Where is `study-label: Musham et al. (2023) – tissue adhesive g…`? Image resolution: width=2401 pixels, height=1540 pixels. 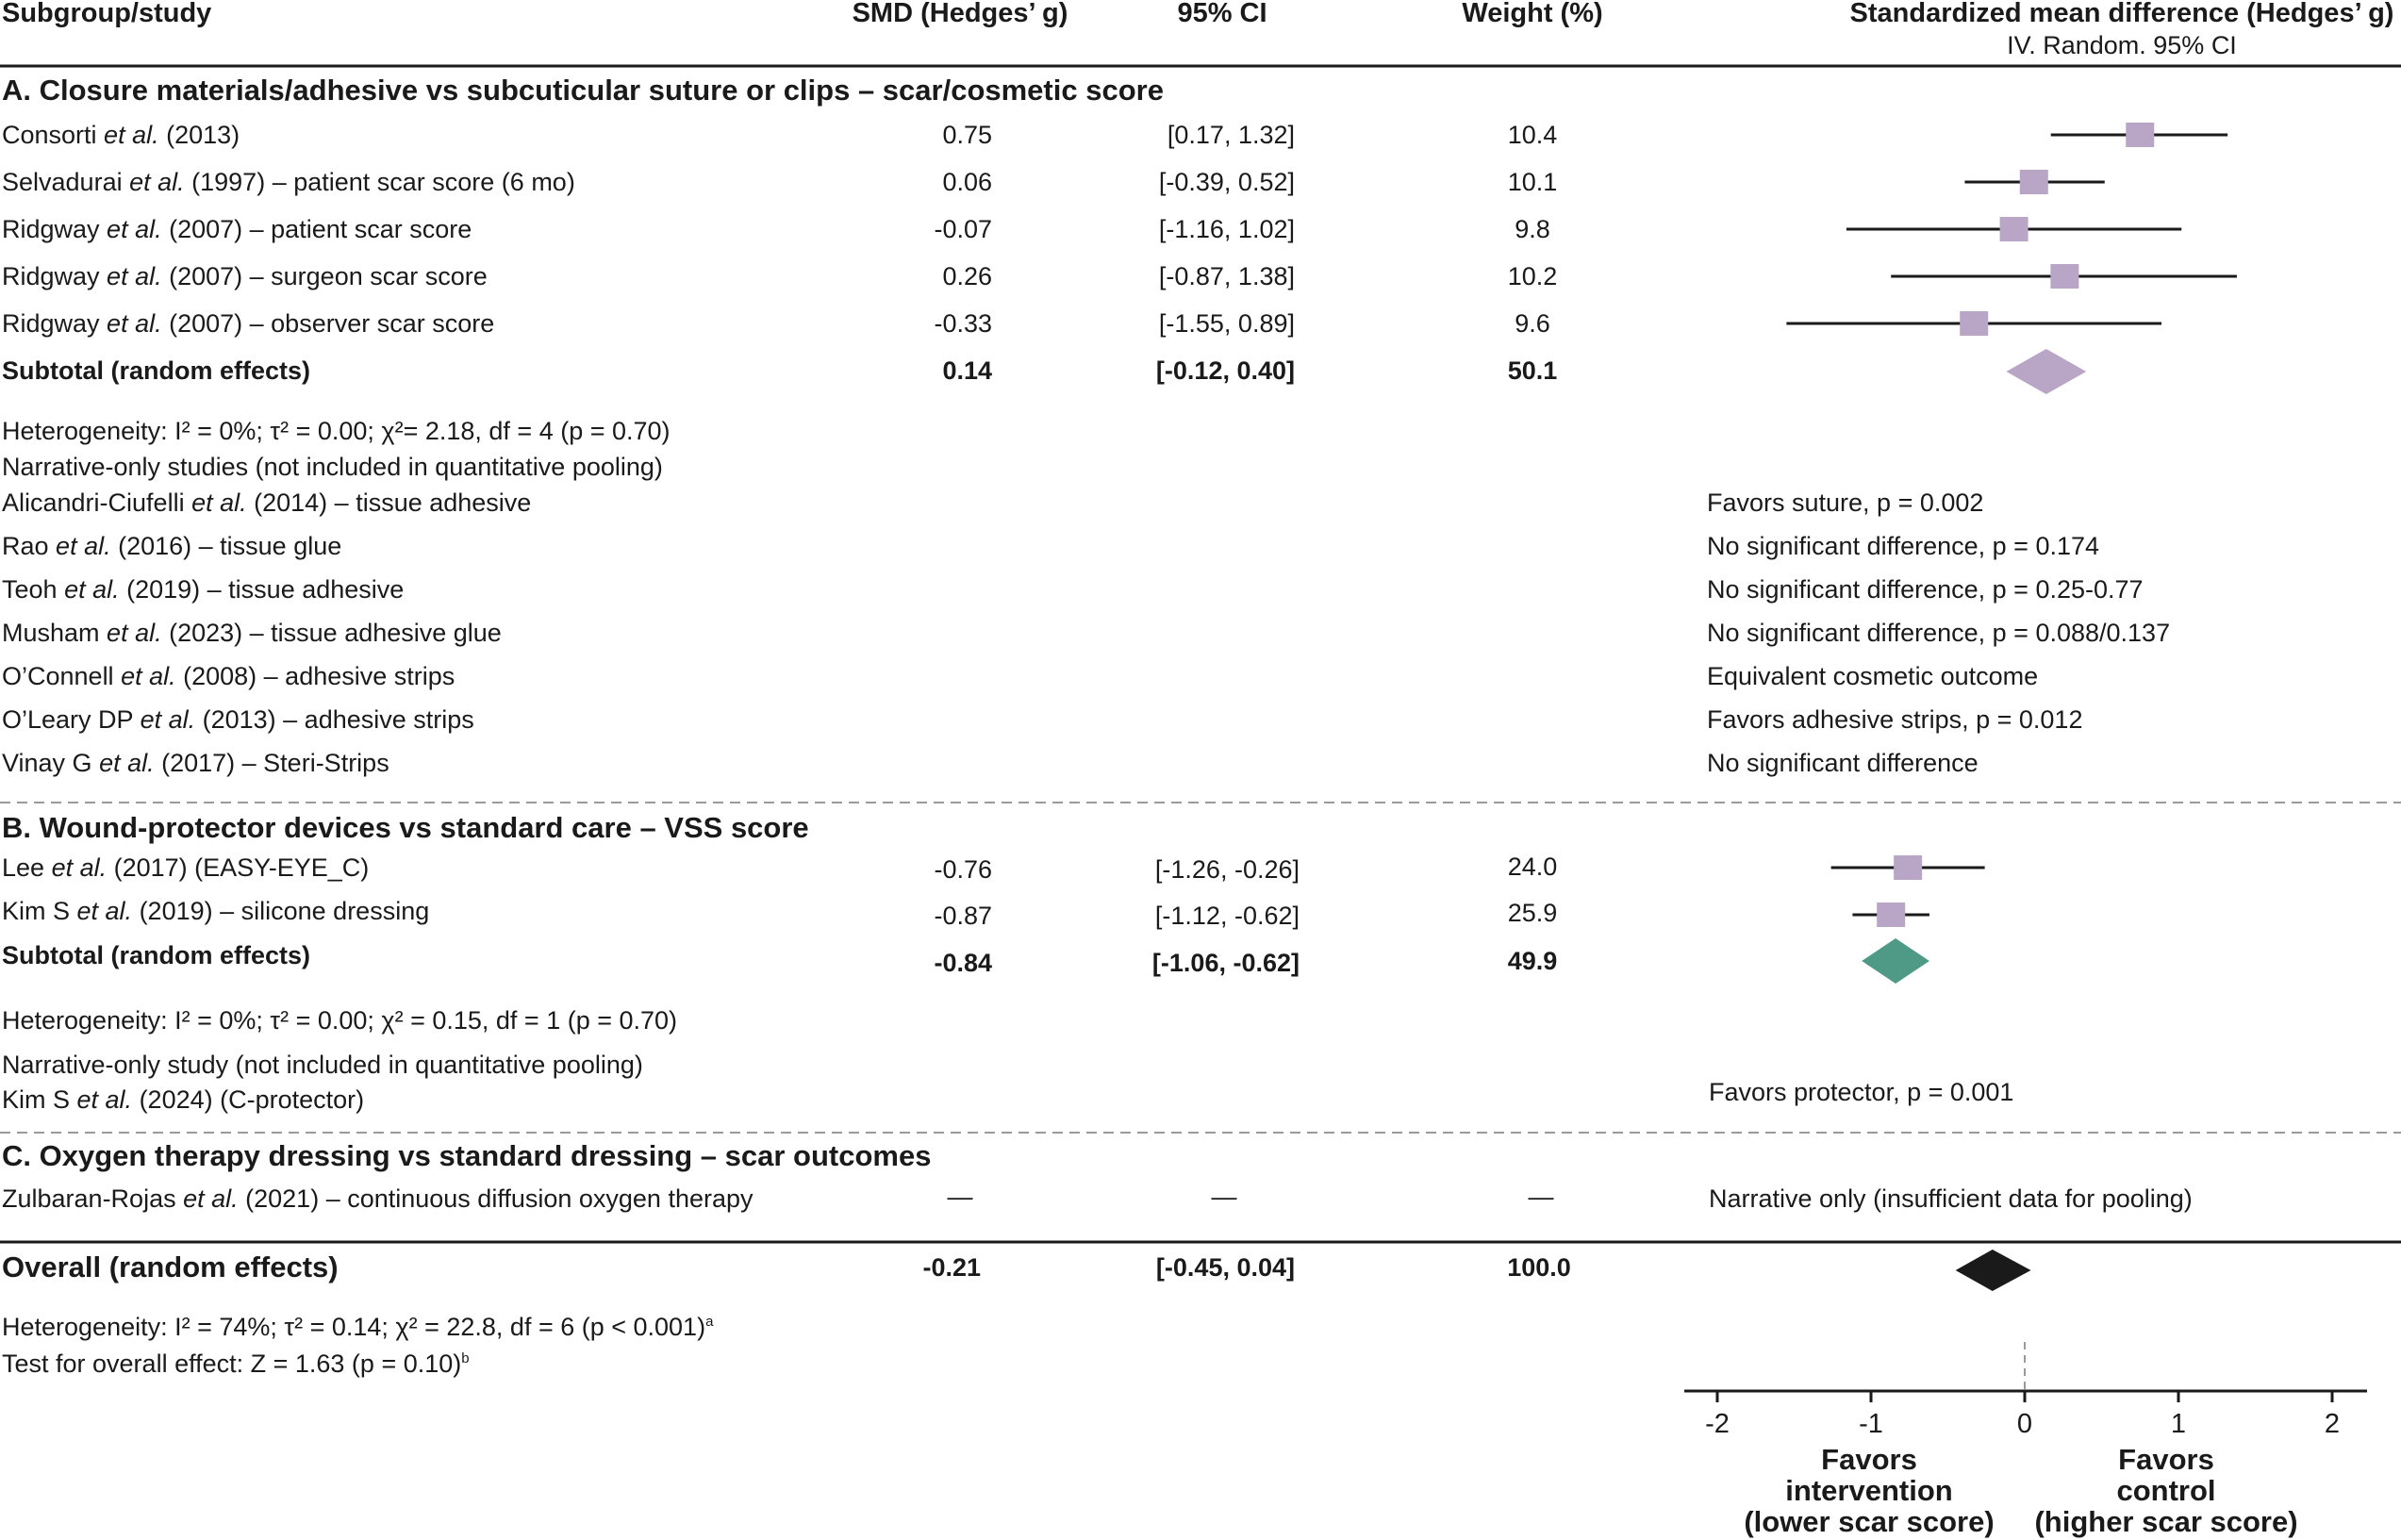
study-label: Musham et al. (2023) – tissue adhesive g… is located at coordinates (252, 633).